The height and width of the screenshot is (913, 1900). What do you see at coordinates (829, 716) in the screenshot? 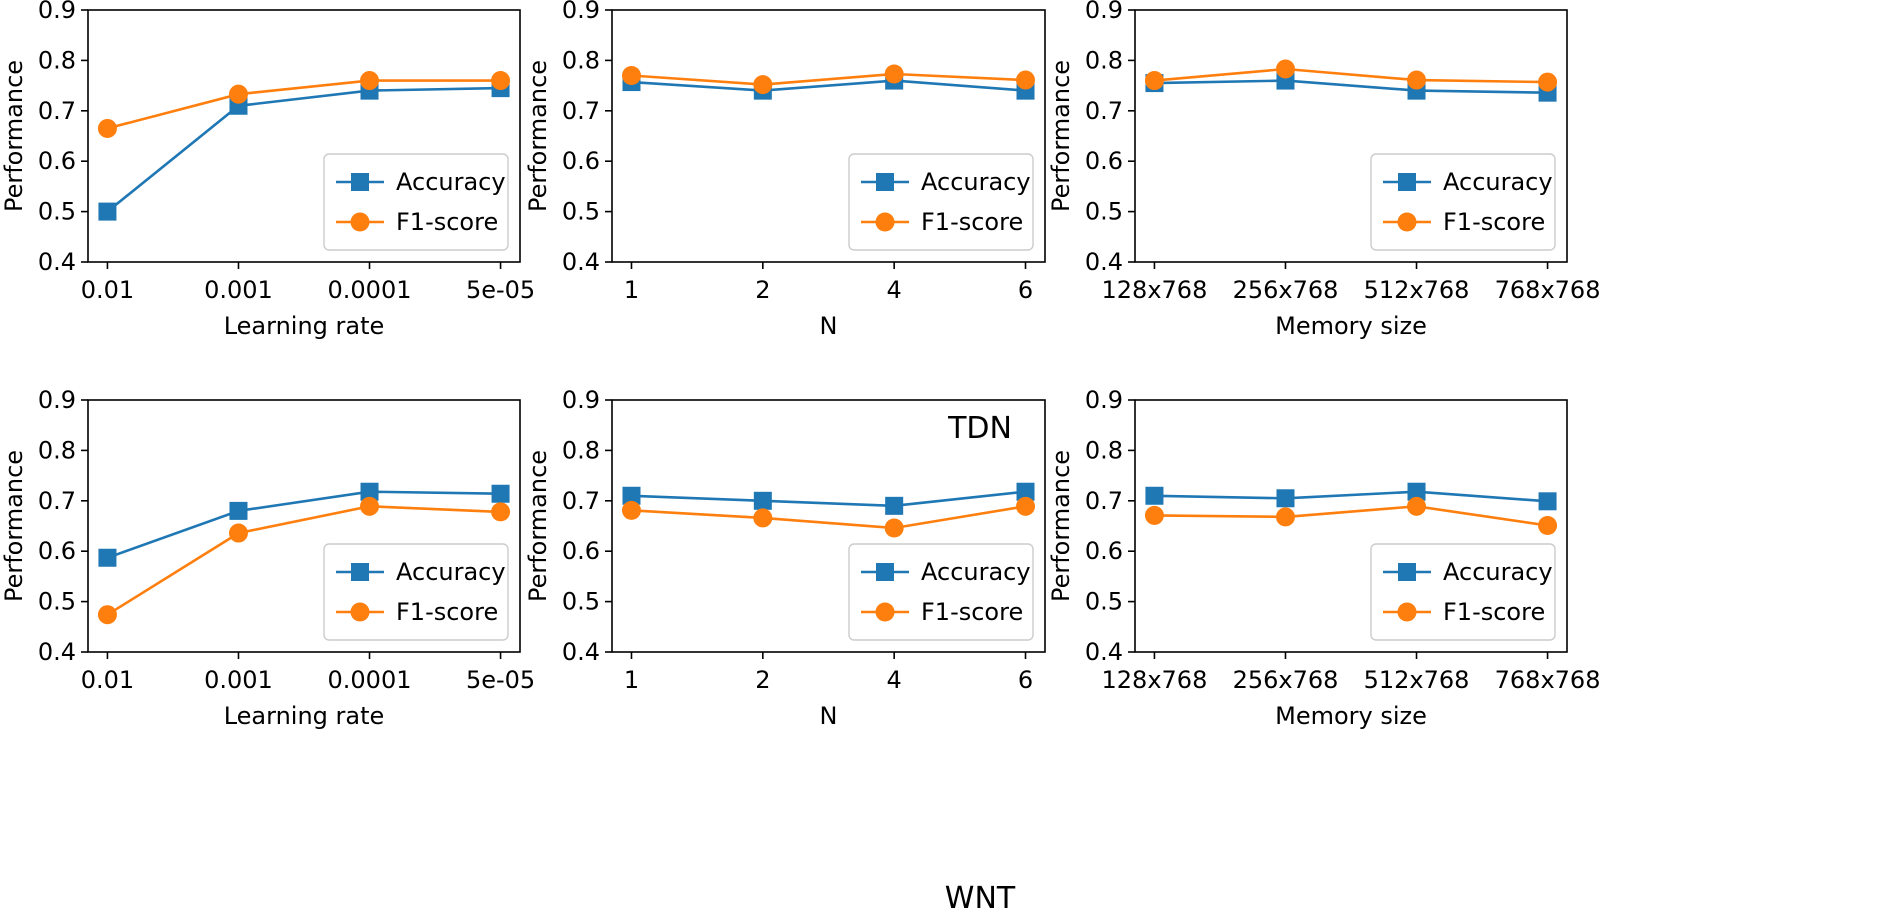
I see `x-axis-label: N` at bounding box center [829, 716].